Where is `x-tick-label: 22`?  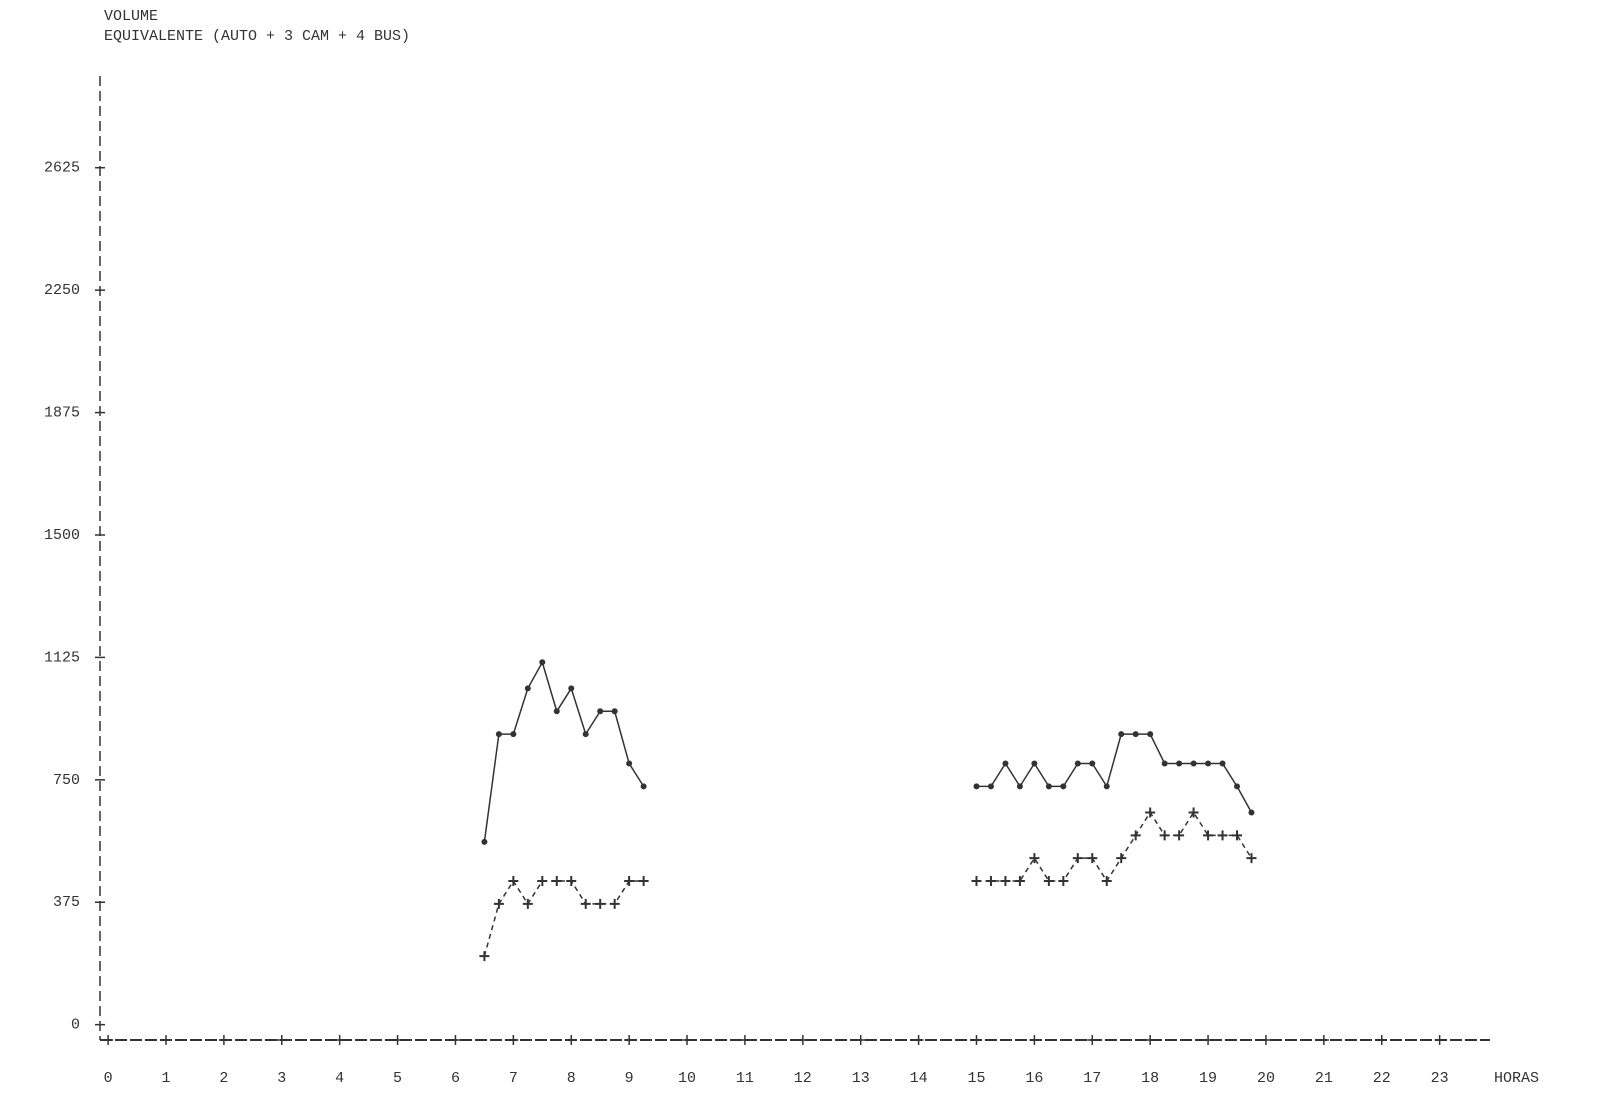
x-tick-label: 22 is located at coordinates (1382, 1078).